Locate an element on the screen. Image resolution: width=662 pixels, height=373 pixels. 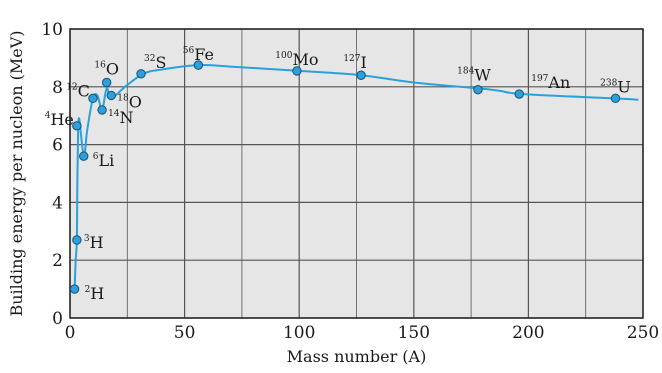
mass-number-superscript: 18 is located at coordinates (123, 98).